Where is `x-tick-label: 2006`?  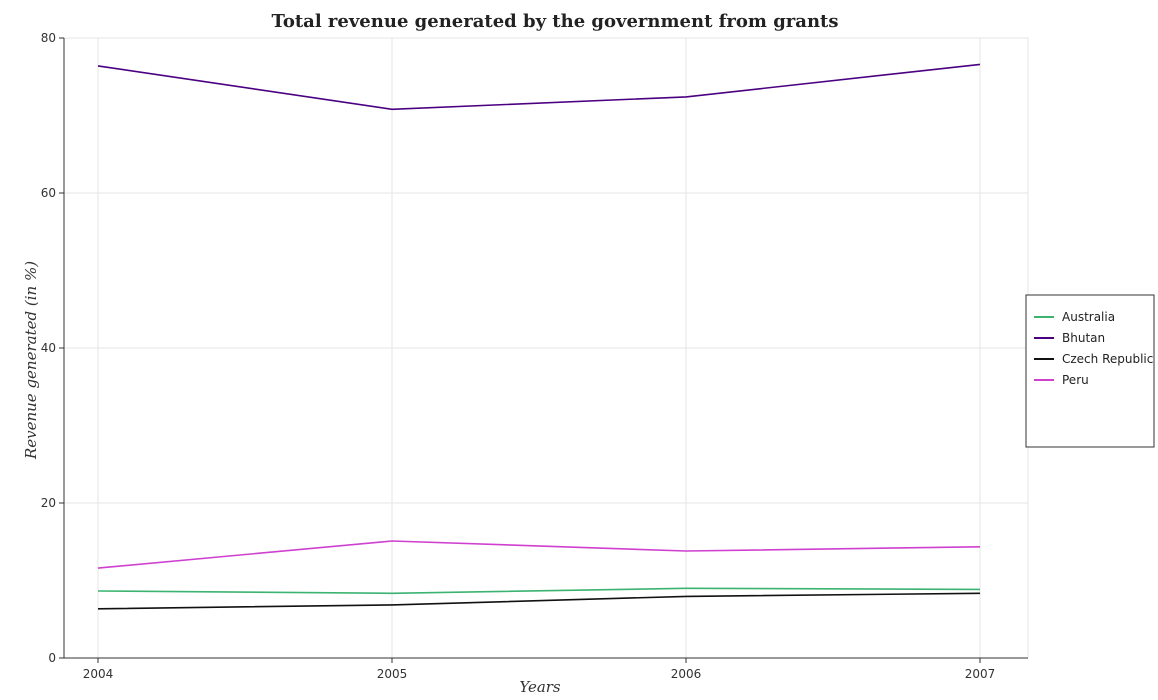
x-tick-label: 2006 is located at coordinates (686, 674).